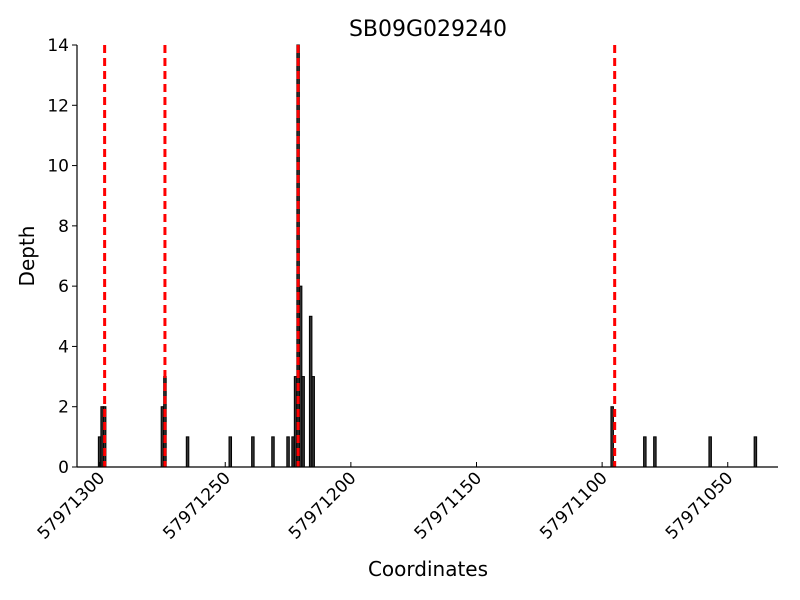  What do you see at coordinates (63, 287) in the screenshot?
I see `y-tick-label: 6` at bounding box center [63, 287].